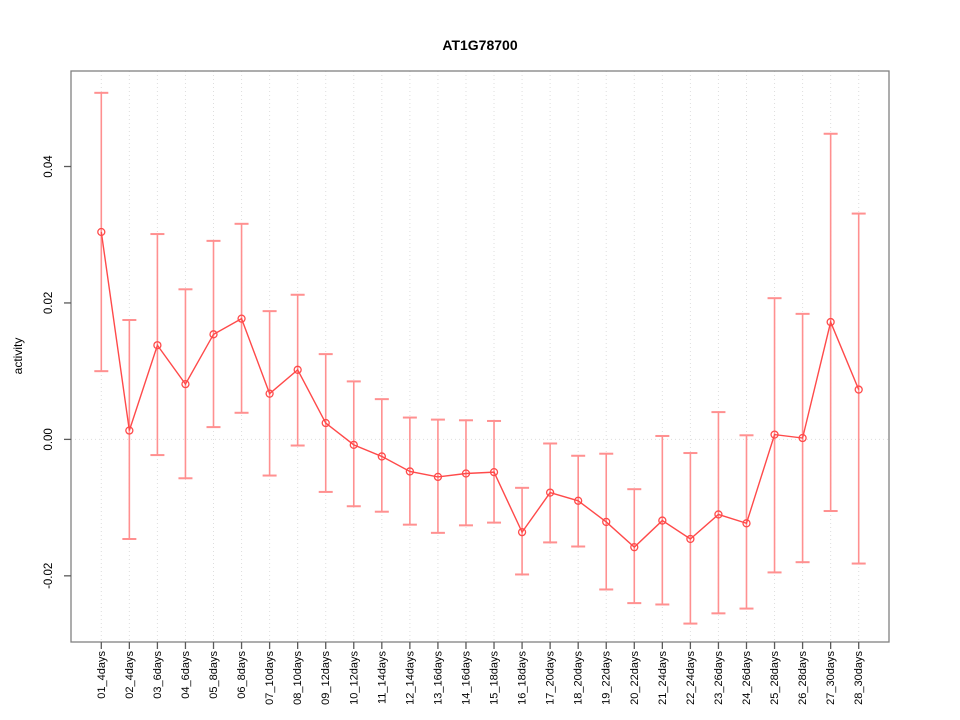  Describe the element at coordinates (382, 678) in the screenshot. I see `x-tick-label: 11_14days` at that location.